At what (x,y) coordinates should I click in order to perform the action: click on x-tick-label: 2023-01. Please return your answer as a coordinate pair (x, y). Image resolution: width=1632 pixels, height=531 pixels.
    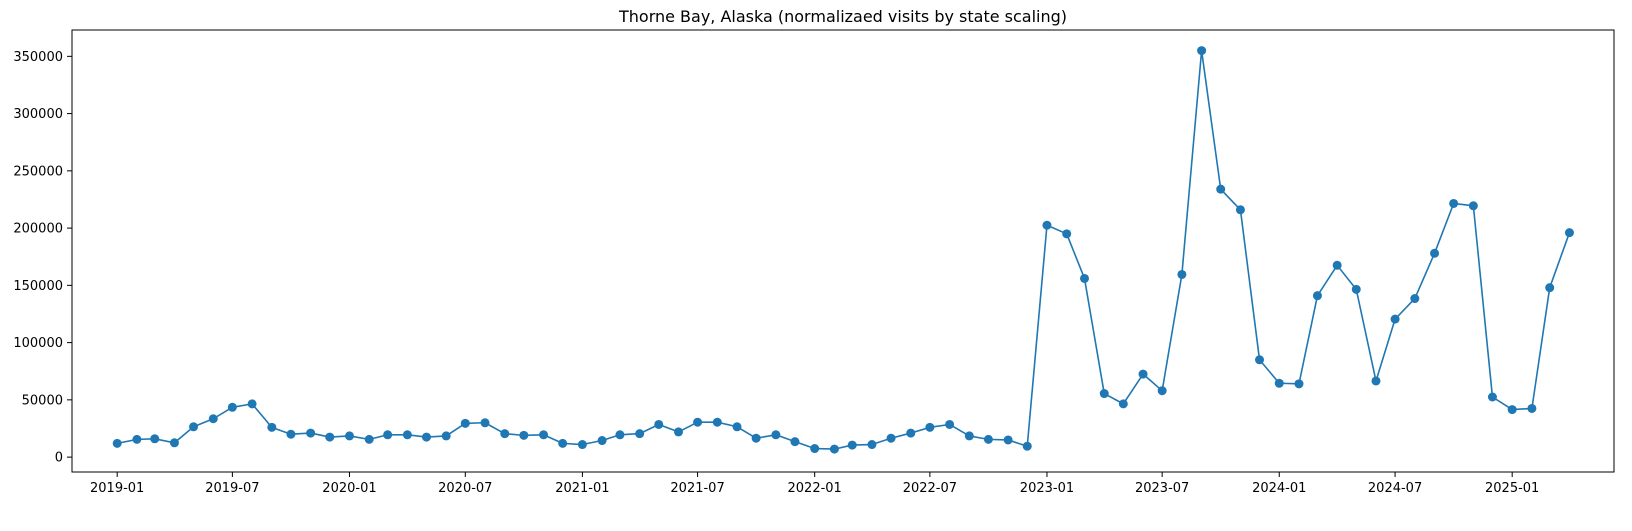
    Looking at the image, I should click on (1047, 488).